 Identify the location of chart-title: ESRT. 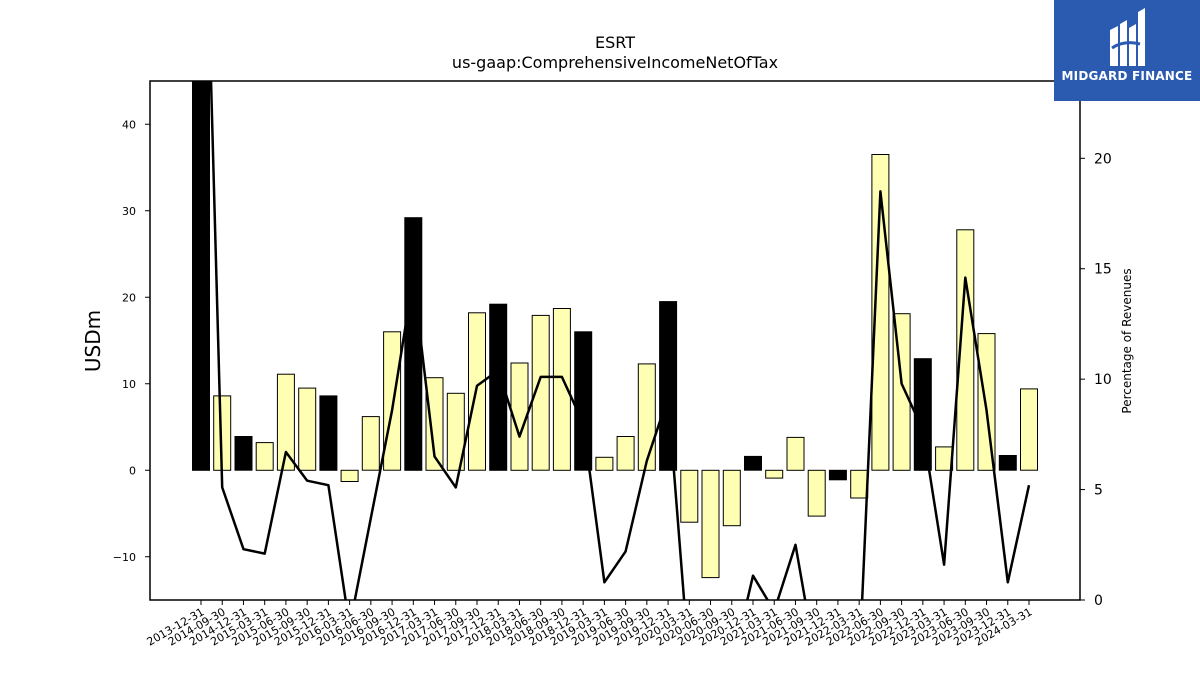
(615, 42).